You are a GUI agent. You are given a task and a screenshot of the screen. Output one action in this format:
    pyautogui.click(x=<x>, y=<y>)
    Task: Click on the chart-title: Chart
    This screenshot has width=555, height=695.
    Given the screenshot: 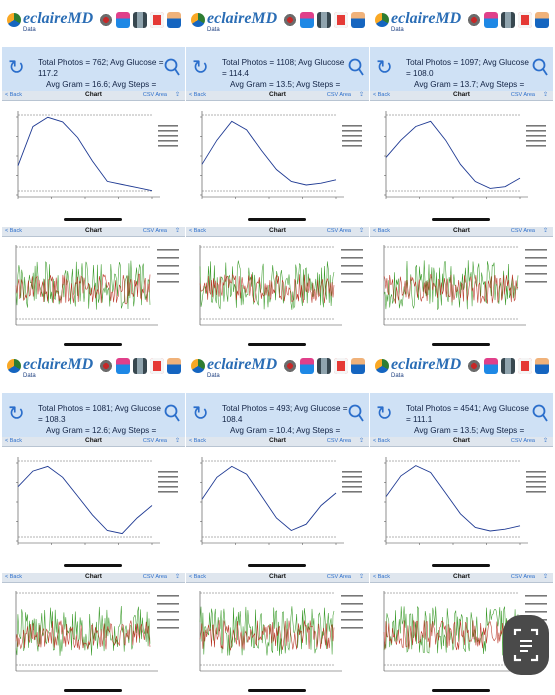 What is the action you would take?
    pyautogui.click(x=277, y=230)
    